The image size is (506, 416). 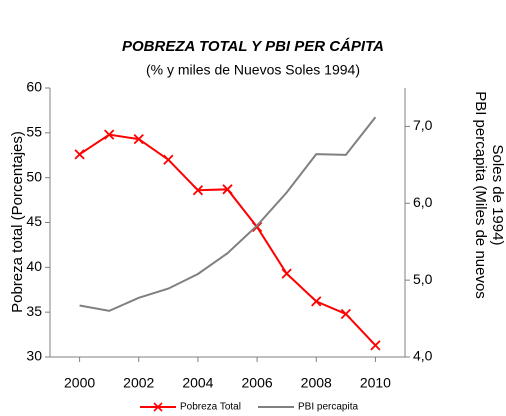 What do you see at coordinates (34, 266) in the screenshot?
I see `y-tick-label: 40` at bounding box center [34, 266].